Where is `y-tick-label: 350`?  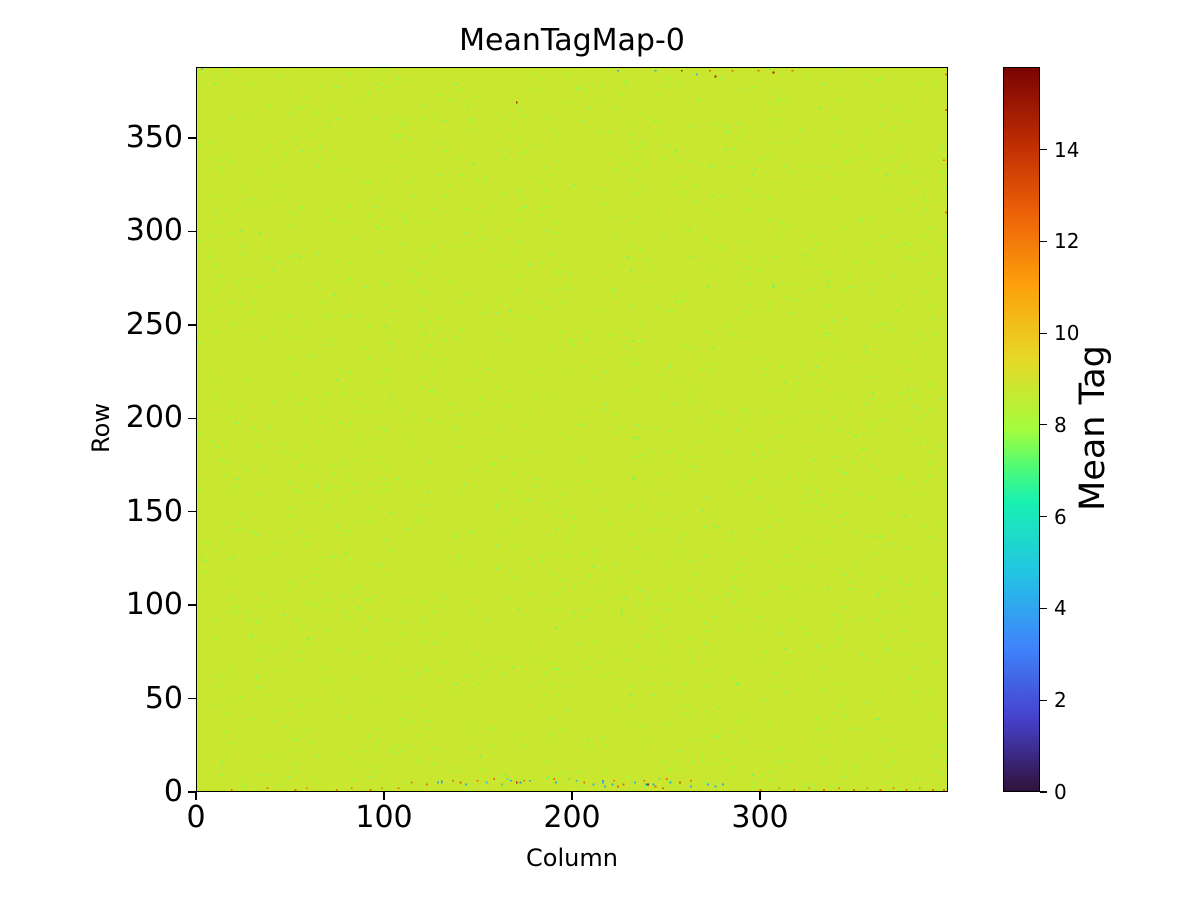 y-tick-label: 350 is located at coordinates (154, 137).